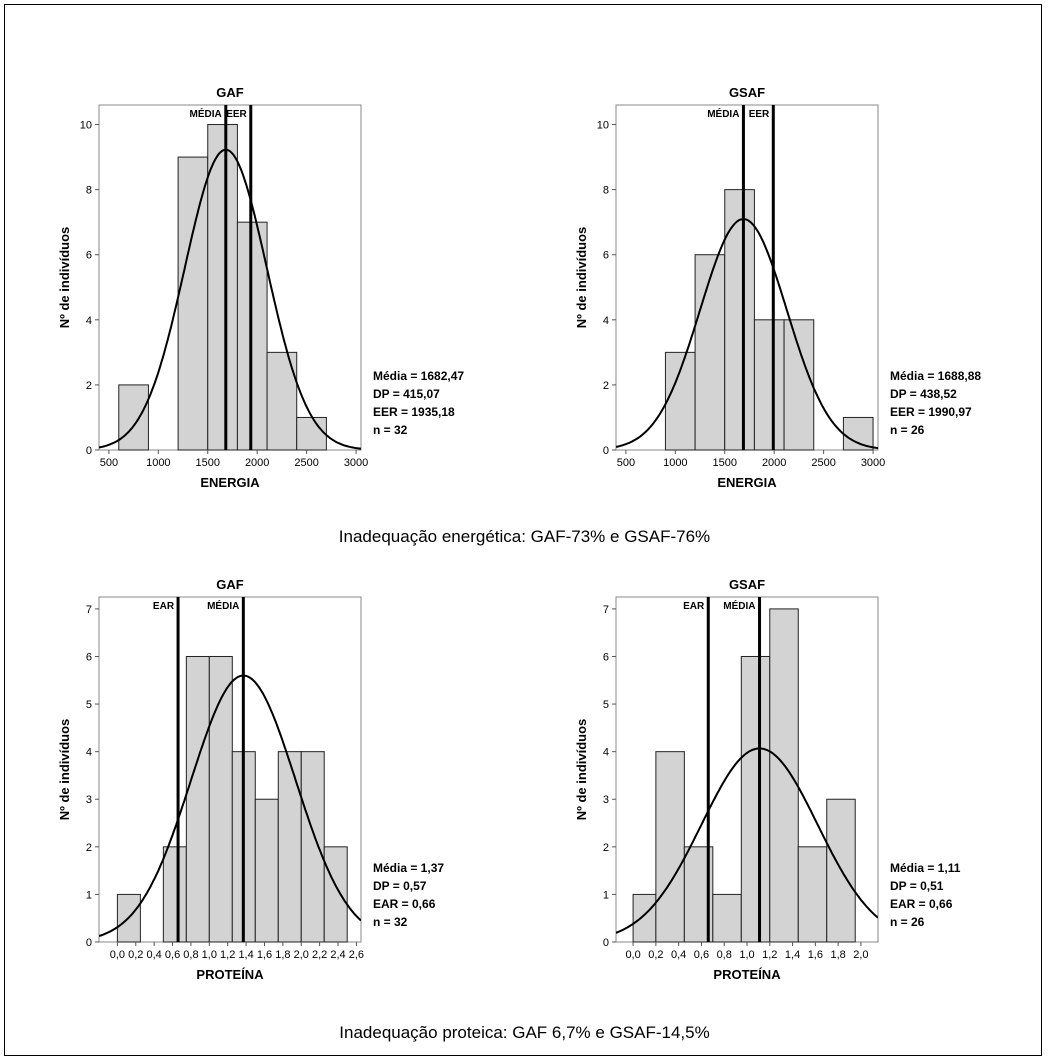 The width and height of the screenshot is (1049, 1064). What do you see at coordinates (264, 955) in the screenshot?
I see `x-tick-label: 1,6` at bounding box center [264, 955].